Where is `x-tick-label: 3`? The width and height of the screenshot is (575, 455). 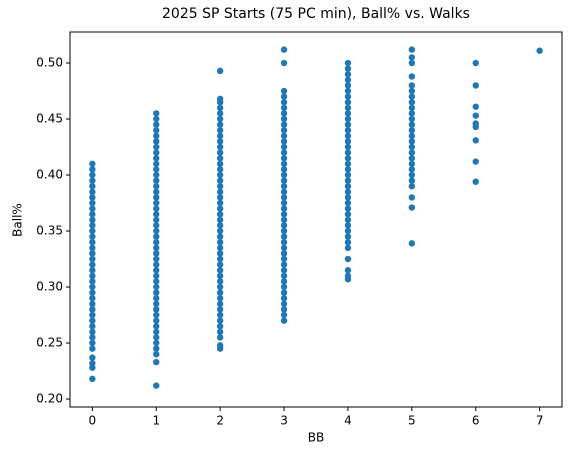 x-tick-label: 3 is located at coordinates (284, 421).